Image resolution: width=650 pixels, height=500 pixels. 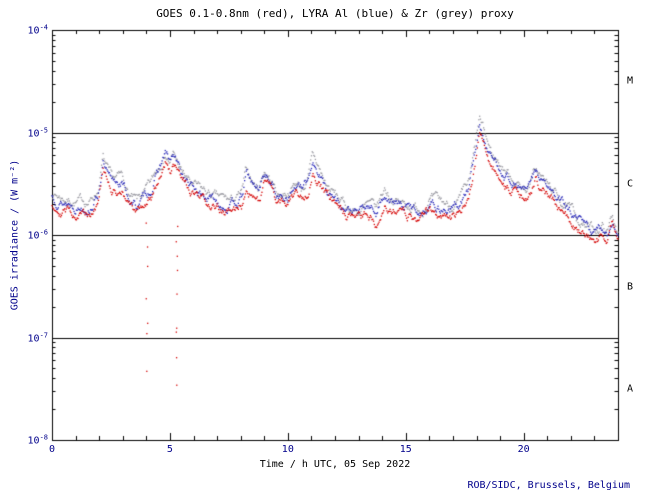 I want to click on y-tick-label: 10⁻⁸, so click(x=37, y=440).